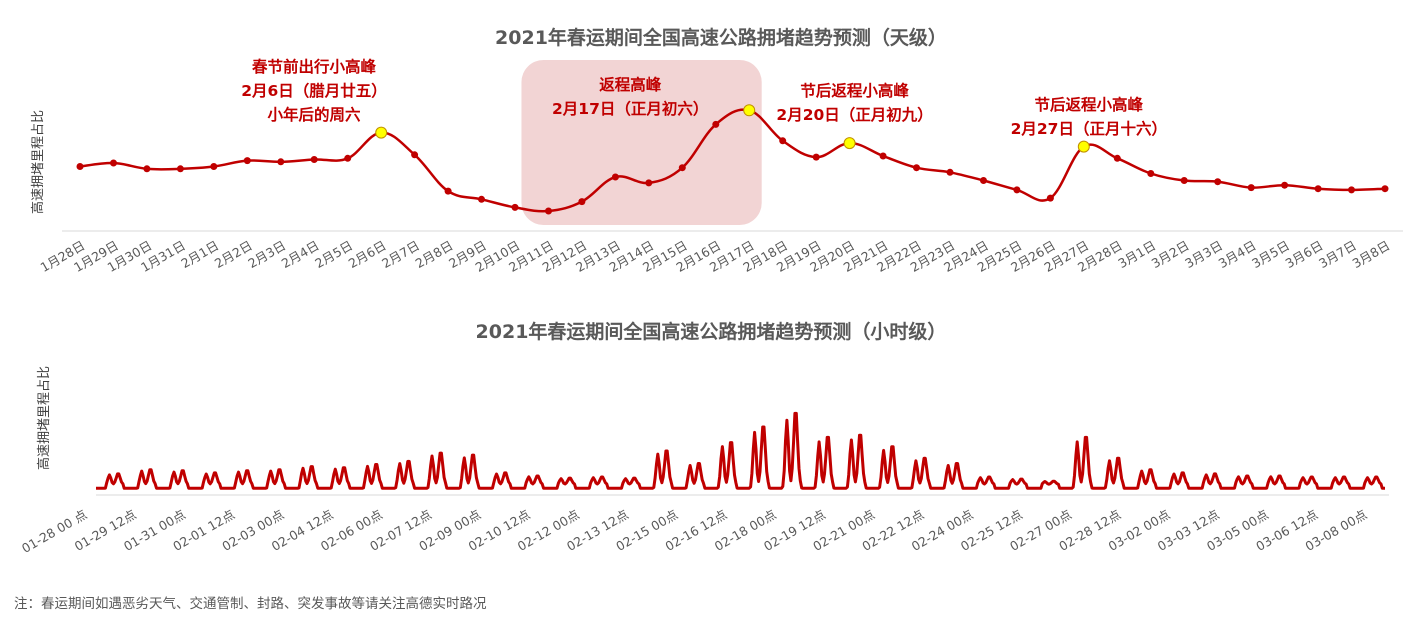 The width and height of the screenshot is (1414, 619). I want to click on daily-chart-ylabel: 高速拥堵里程占比, so click(38, 162).